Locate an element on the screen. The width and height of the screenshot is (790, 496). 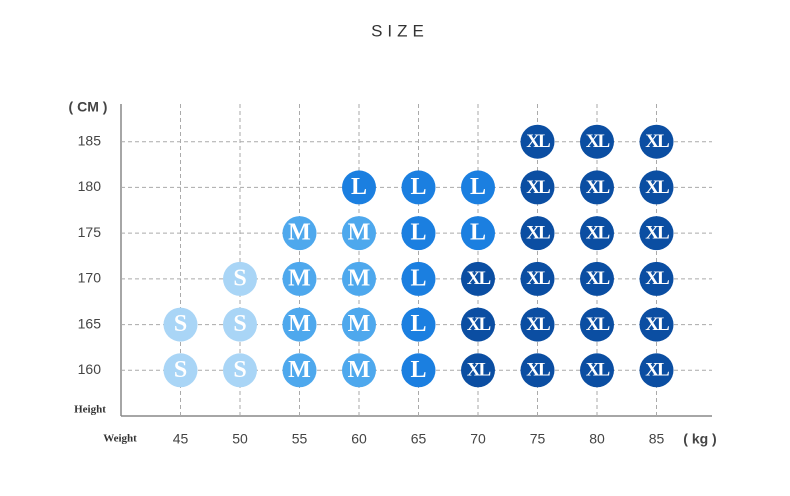
y-tick-label: 165 is located at coordinates (90, 323).